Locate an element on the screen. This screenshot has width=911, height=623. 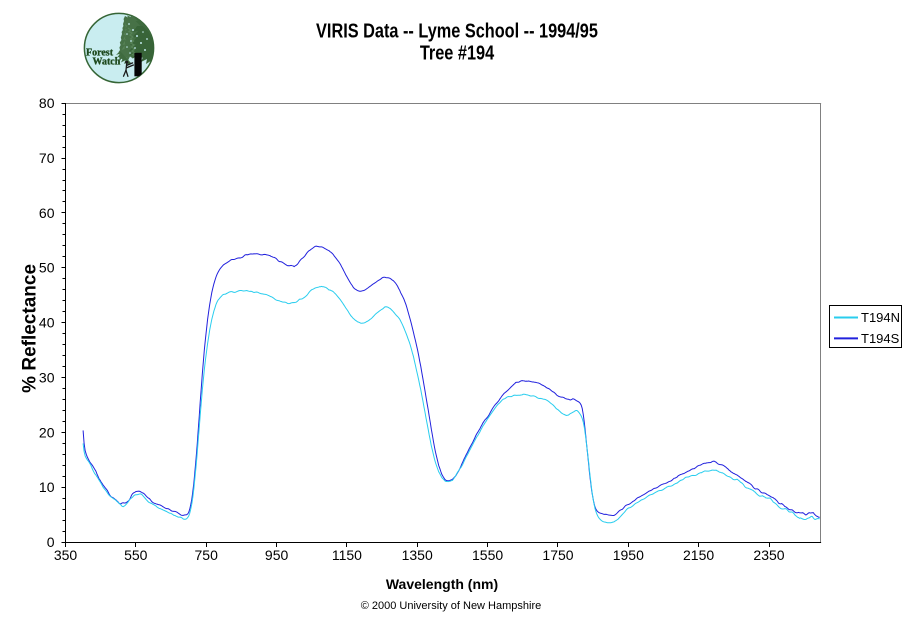
svg-text: 30 is located at coordinates (47, 377).